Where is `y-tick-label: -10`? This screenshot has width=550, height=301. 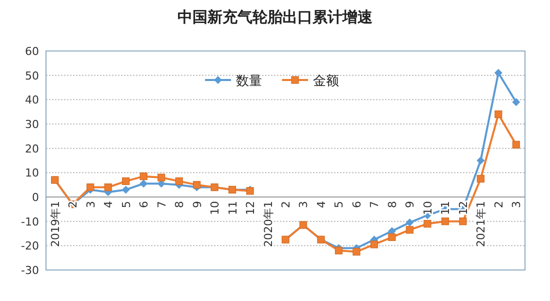 y-tick-label: -10 is located at coordinates (30, 221).